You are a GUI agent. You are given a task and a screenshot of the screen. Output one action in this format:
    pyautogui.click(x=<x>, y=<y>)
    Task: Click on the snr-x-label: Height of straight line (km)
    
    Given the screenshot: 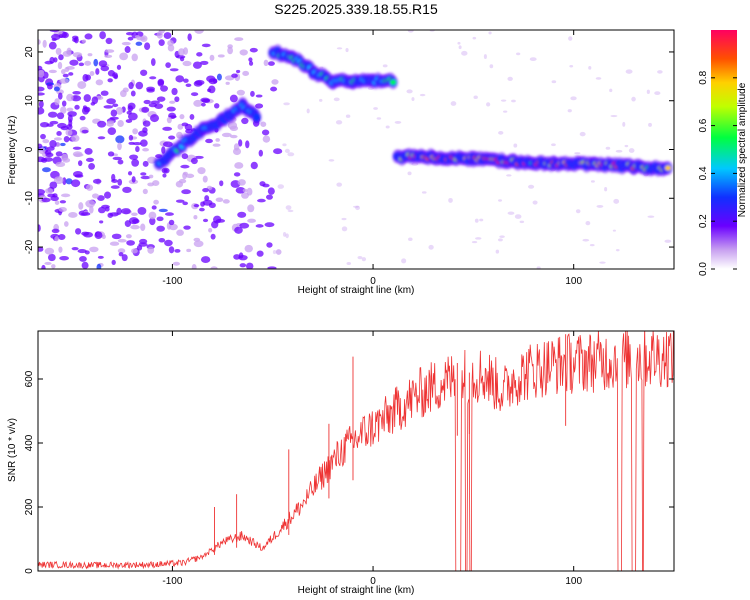 What is the action you would take?
    pyautogui.click(x=356, y=590)
    